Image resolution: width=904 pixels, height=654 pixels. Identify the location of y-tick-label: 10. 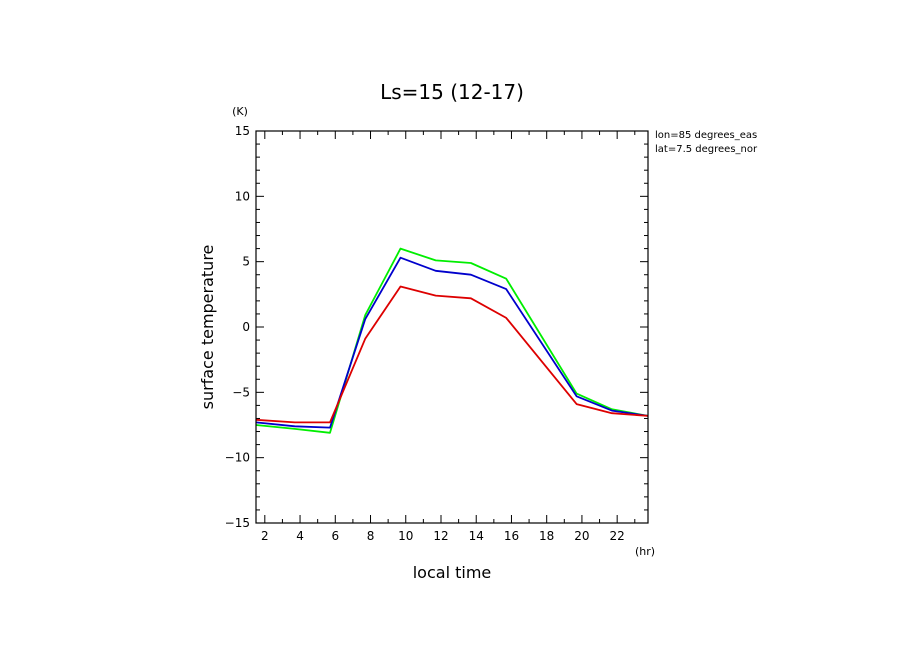
(242, 196).